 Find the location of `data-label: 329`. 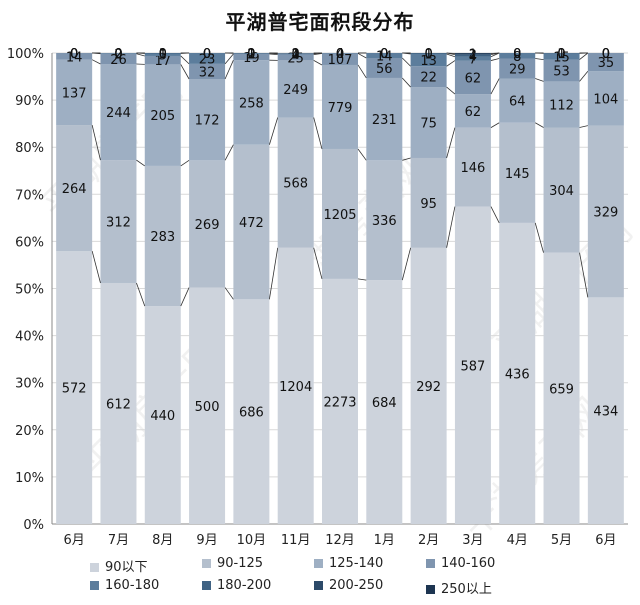

data-label: 329 is located at coordinates (605, 212).